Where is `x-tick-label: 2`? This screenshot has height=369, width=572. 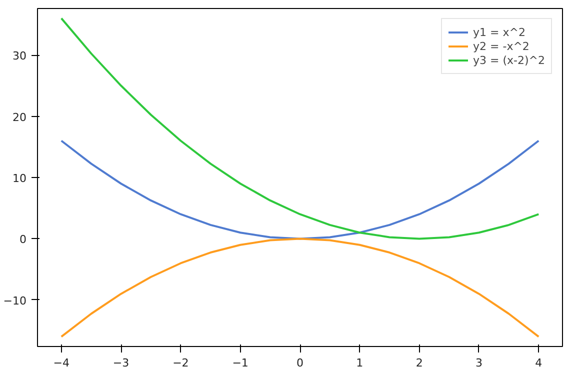 x-tick-label: 2 is located at coordinates (419, 362).